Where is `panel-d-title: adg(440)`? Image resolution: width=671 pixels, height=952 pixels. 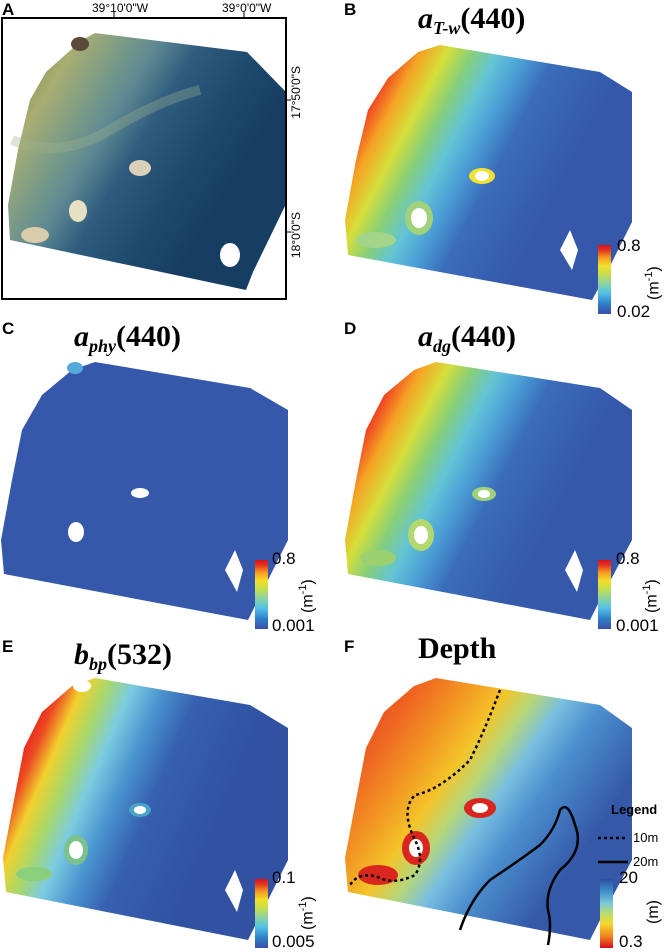
panel-d-title: adg(440) is located at coordinates (467, 338).